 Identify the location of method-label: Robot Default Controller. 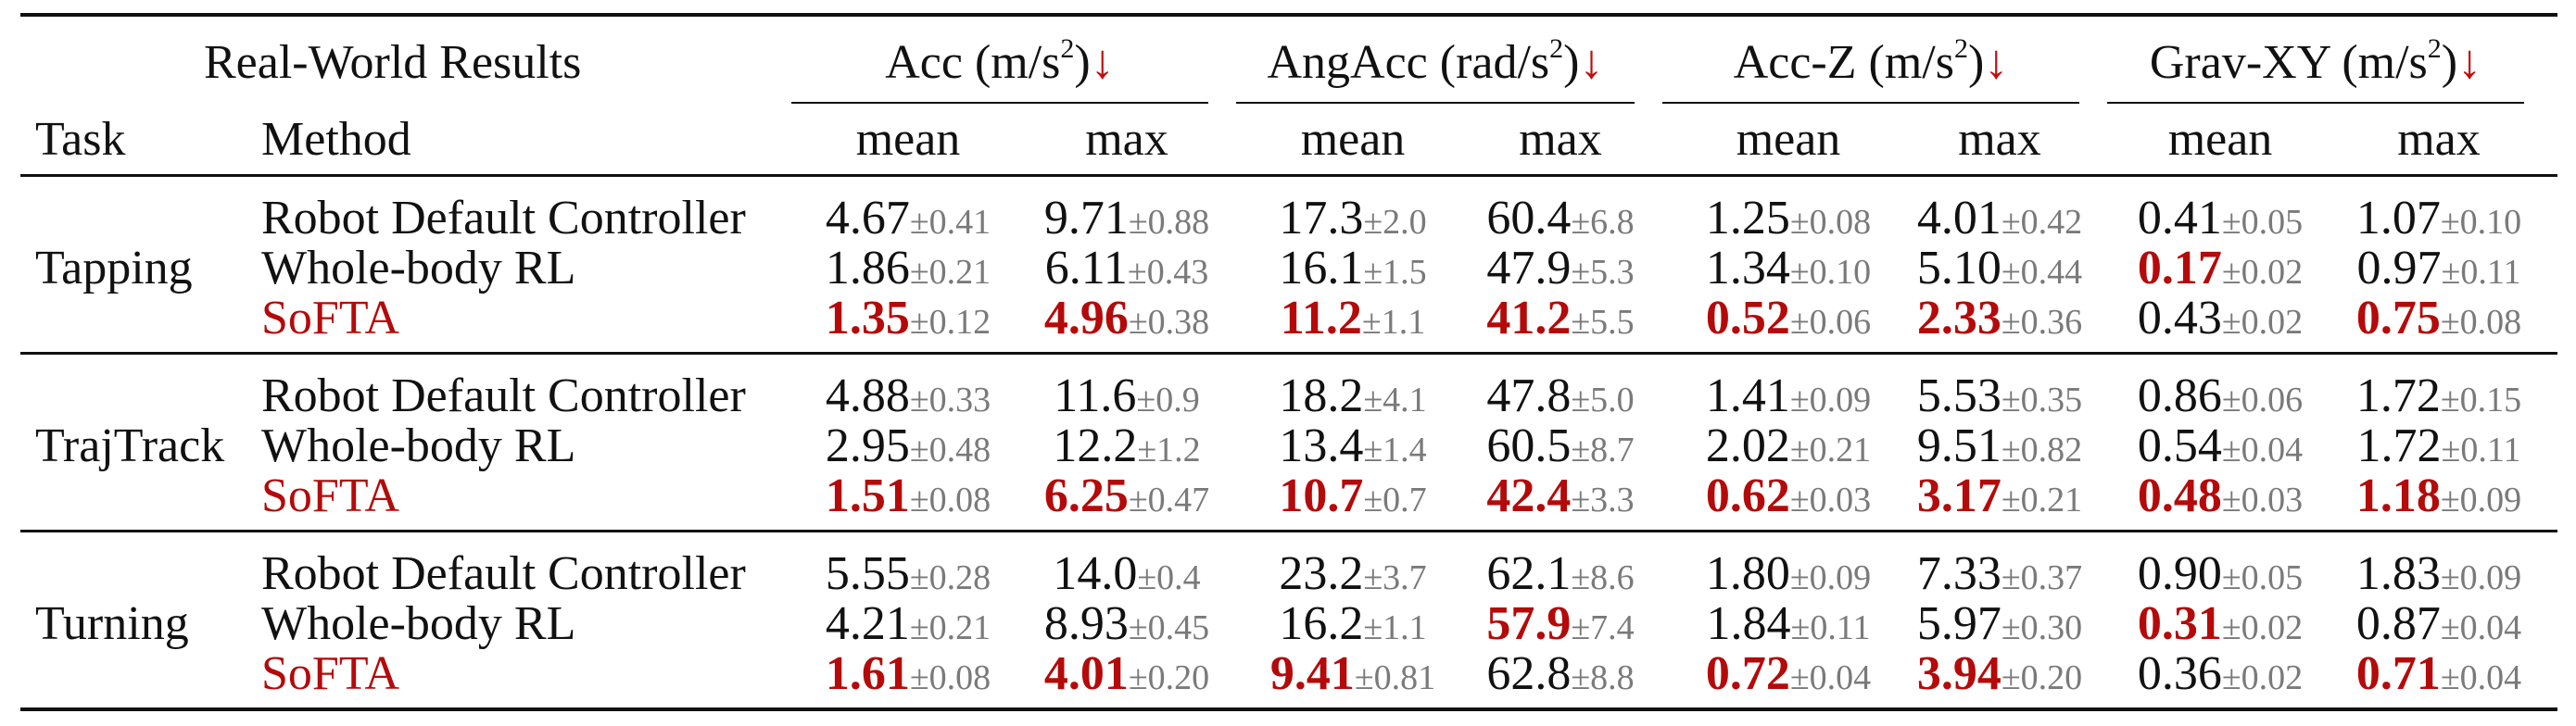
(504, 218).